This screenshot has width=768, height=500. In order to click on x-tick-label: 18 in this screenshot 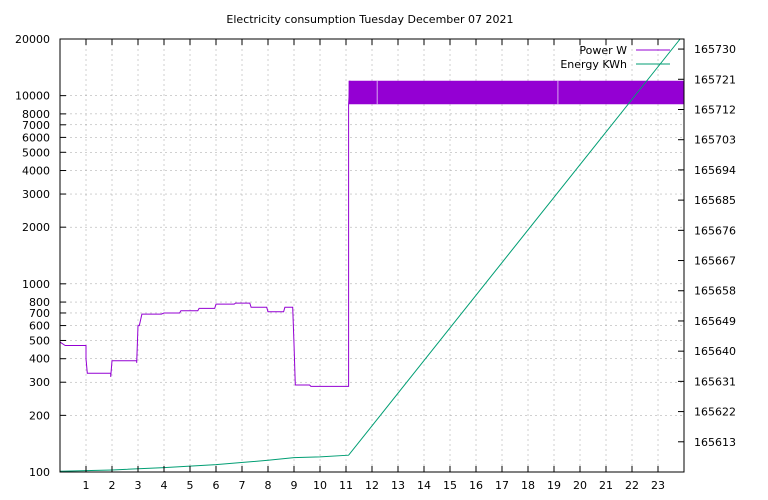, I will do `click(528, 485)`.